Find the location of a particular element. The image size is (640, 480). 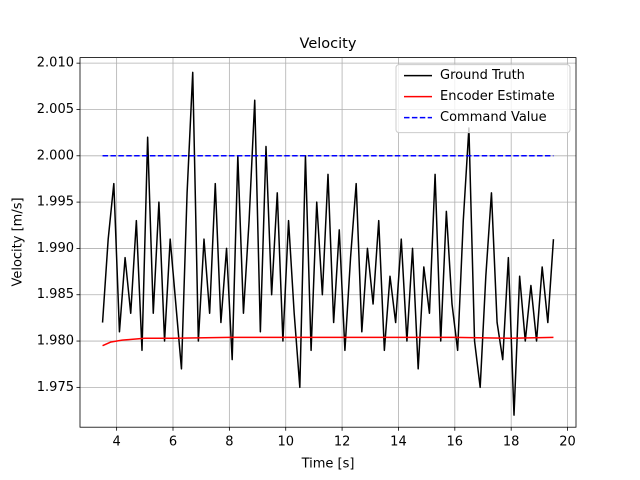

y-tick-label: 2.010 is located at coordinates (55, 63).